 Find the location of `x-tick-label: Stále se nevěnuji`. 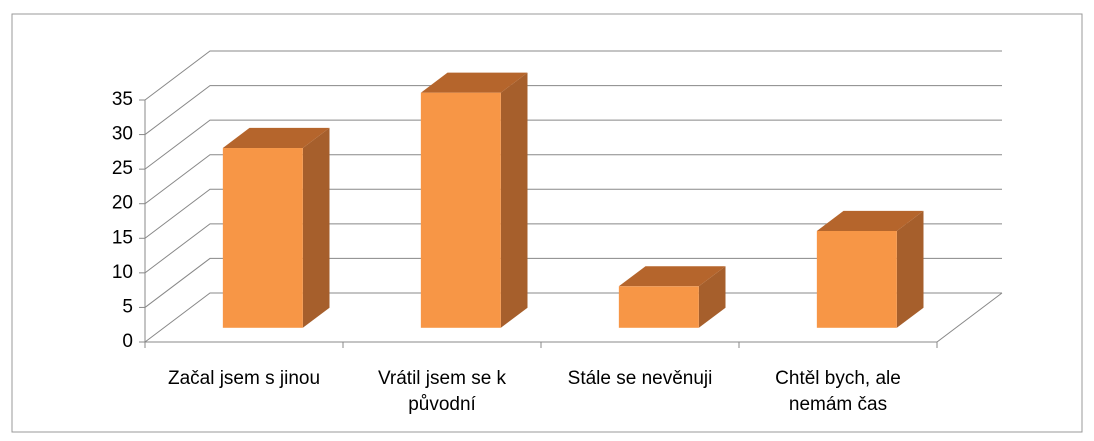

x-tick-label: Stále se nevěnuji is located at coordinates (640, 378).